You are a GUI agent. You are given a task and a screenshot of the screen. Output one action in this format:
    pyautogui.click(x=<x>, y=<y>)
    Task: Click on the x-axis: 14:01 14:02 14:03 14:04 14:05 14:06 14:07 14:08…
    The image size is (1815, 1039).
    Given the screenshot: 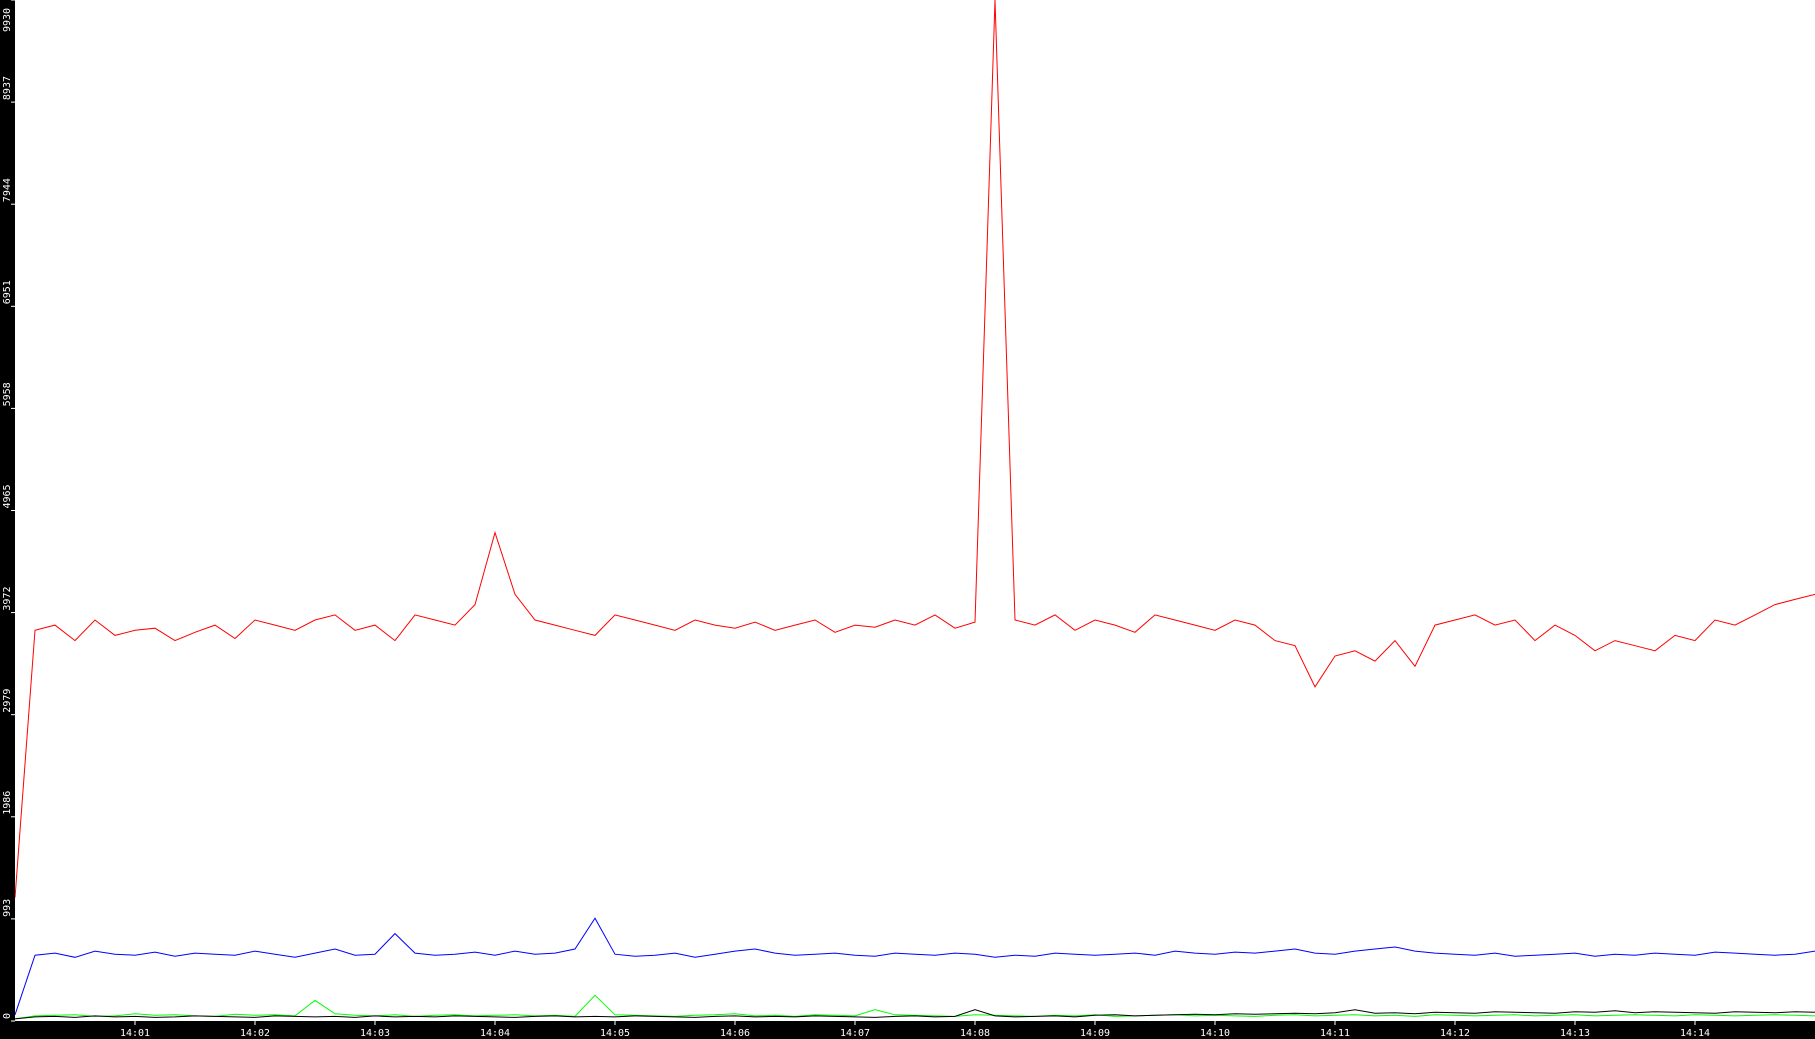 What is the action you would take?
    pyautogui.click(x=915, y=1030)
    